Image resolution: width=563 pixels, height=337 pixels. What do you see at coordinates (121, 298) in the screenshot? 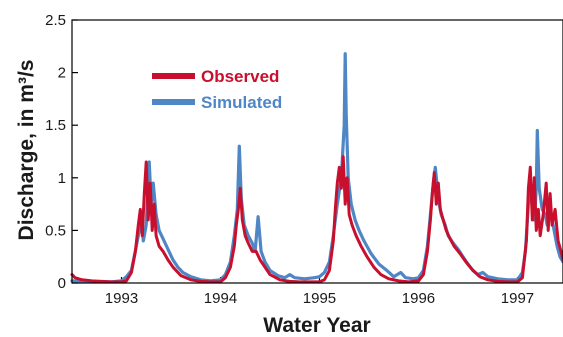
I see `x-tick-label: 1993` at bounding box center [121, 298].